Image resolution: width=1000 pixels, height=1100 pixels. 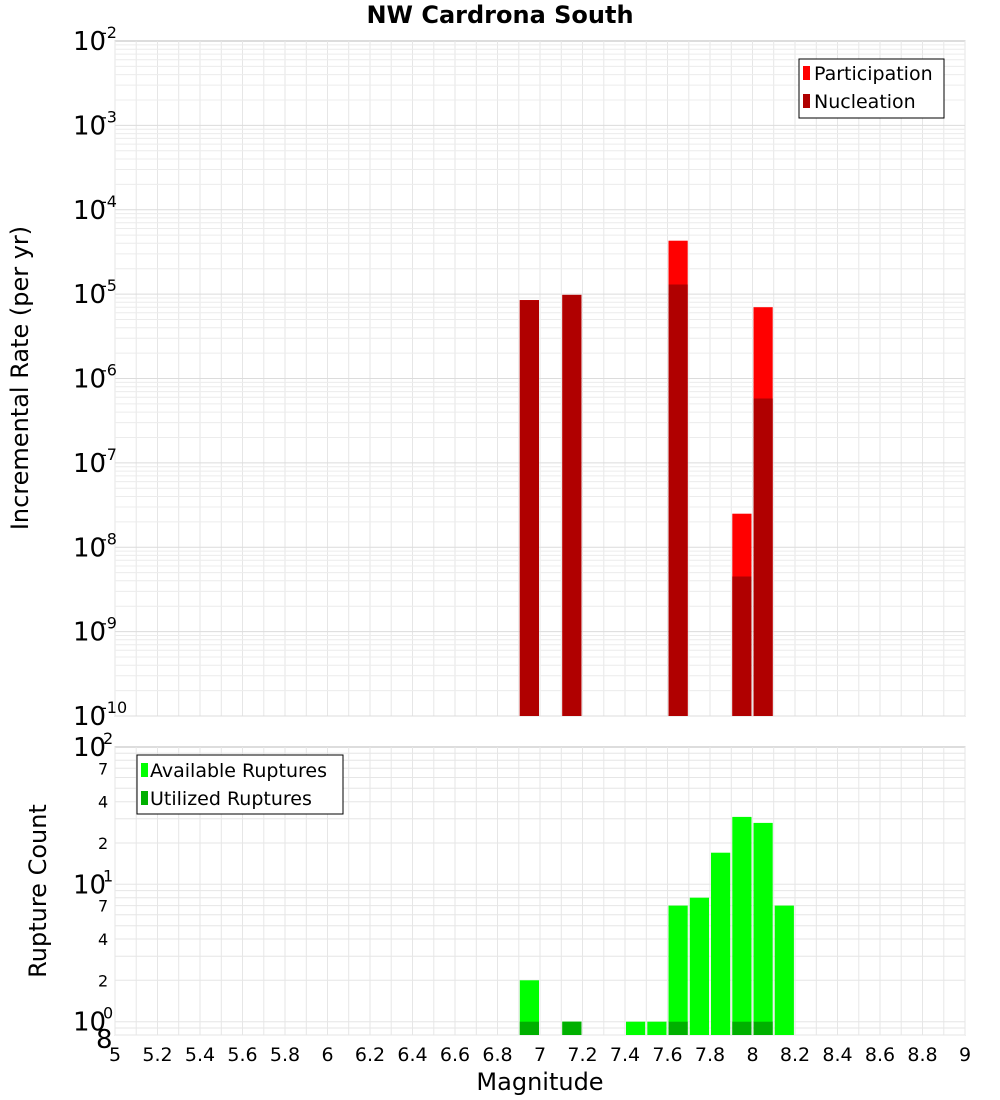 What do you see at coordinates (880, 1055) in the screenshot?
I see `x-tick-label: 8.6` at bounding box center [880, 1055].